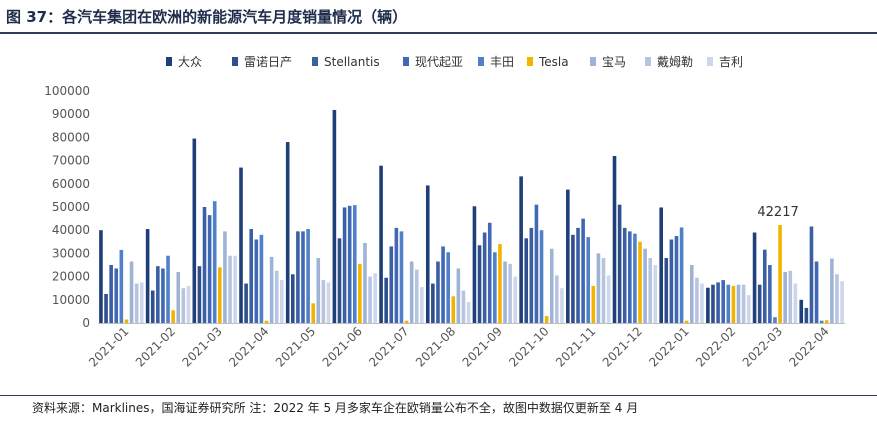  I want to click on x-tick-label: 2022-01, so click(668, 346).